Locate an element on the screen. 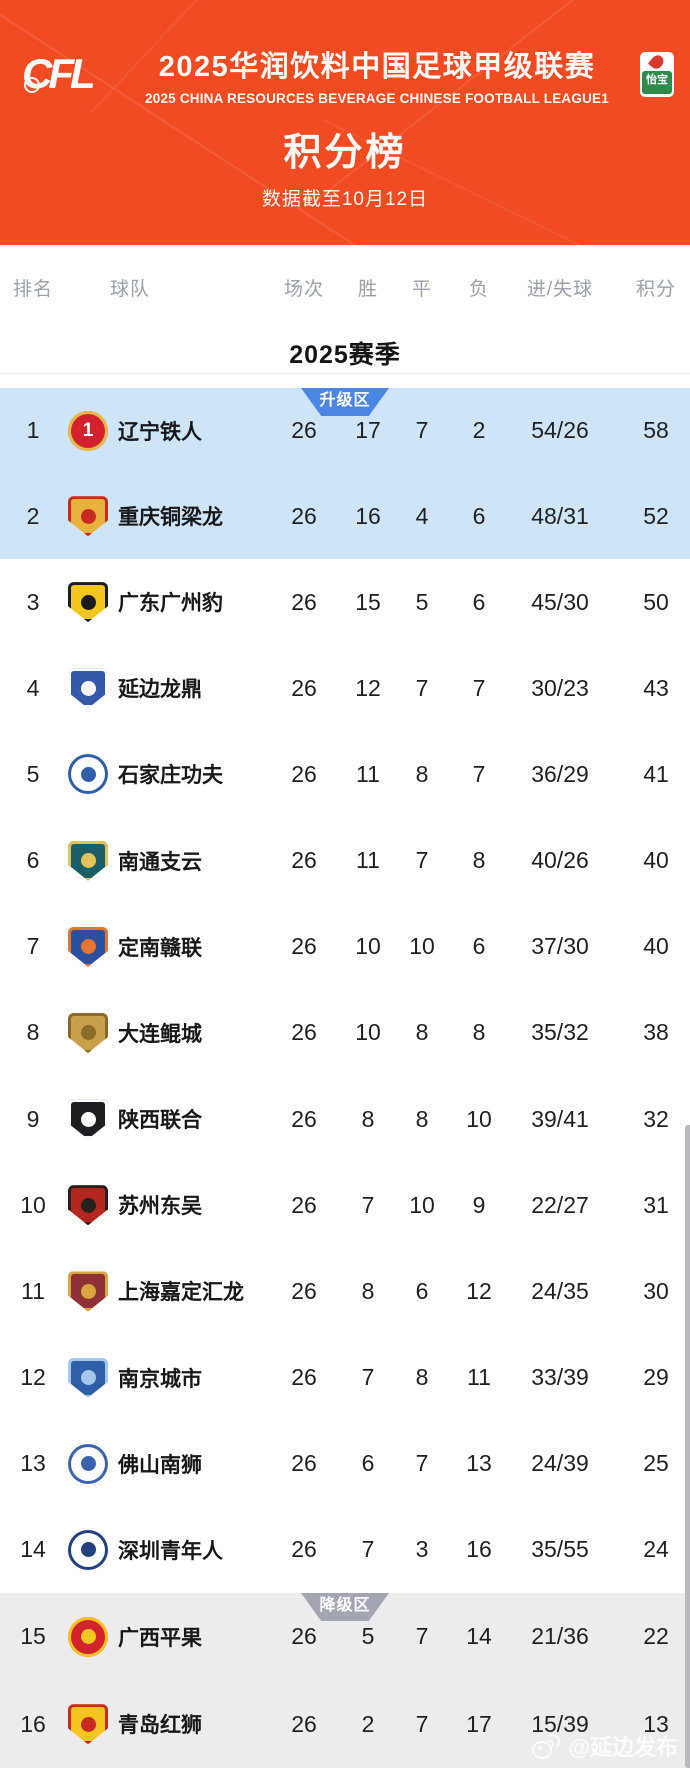 The image size is (690, 1768). rank-cell: 15 is located at coordinates (33, 1636).